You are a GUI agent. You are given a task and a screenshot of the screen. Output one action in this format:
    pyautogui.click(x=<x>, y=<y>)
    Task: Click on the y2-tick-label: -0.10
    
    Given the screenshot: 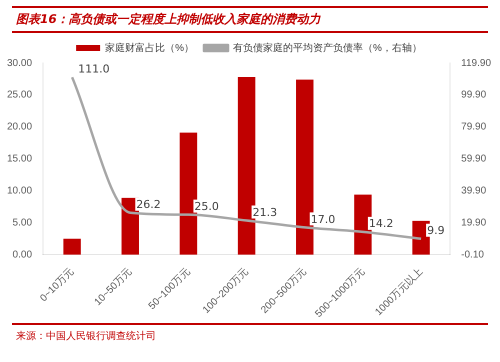 What is the action you would take?
    pyautogui.click(x=472, y=254)
    